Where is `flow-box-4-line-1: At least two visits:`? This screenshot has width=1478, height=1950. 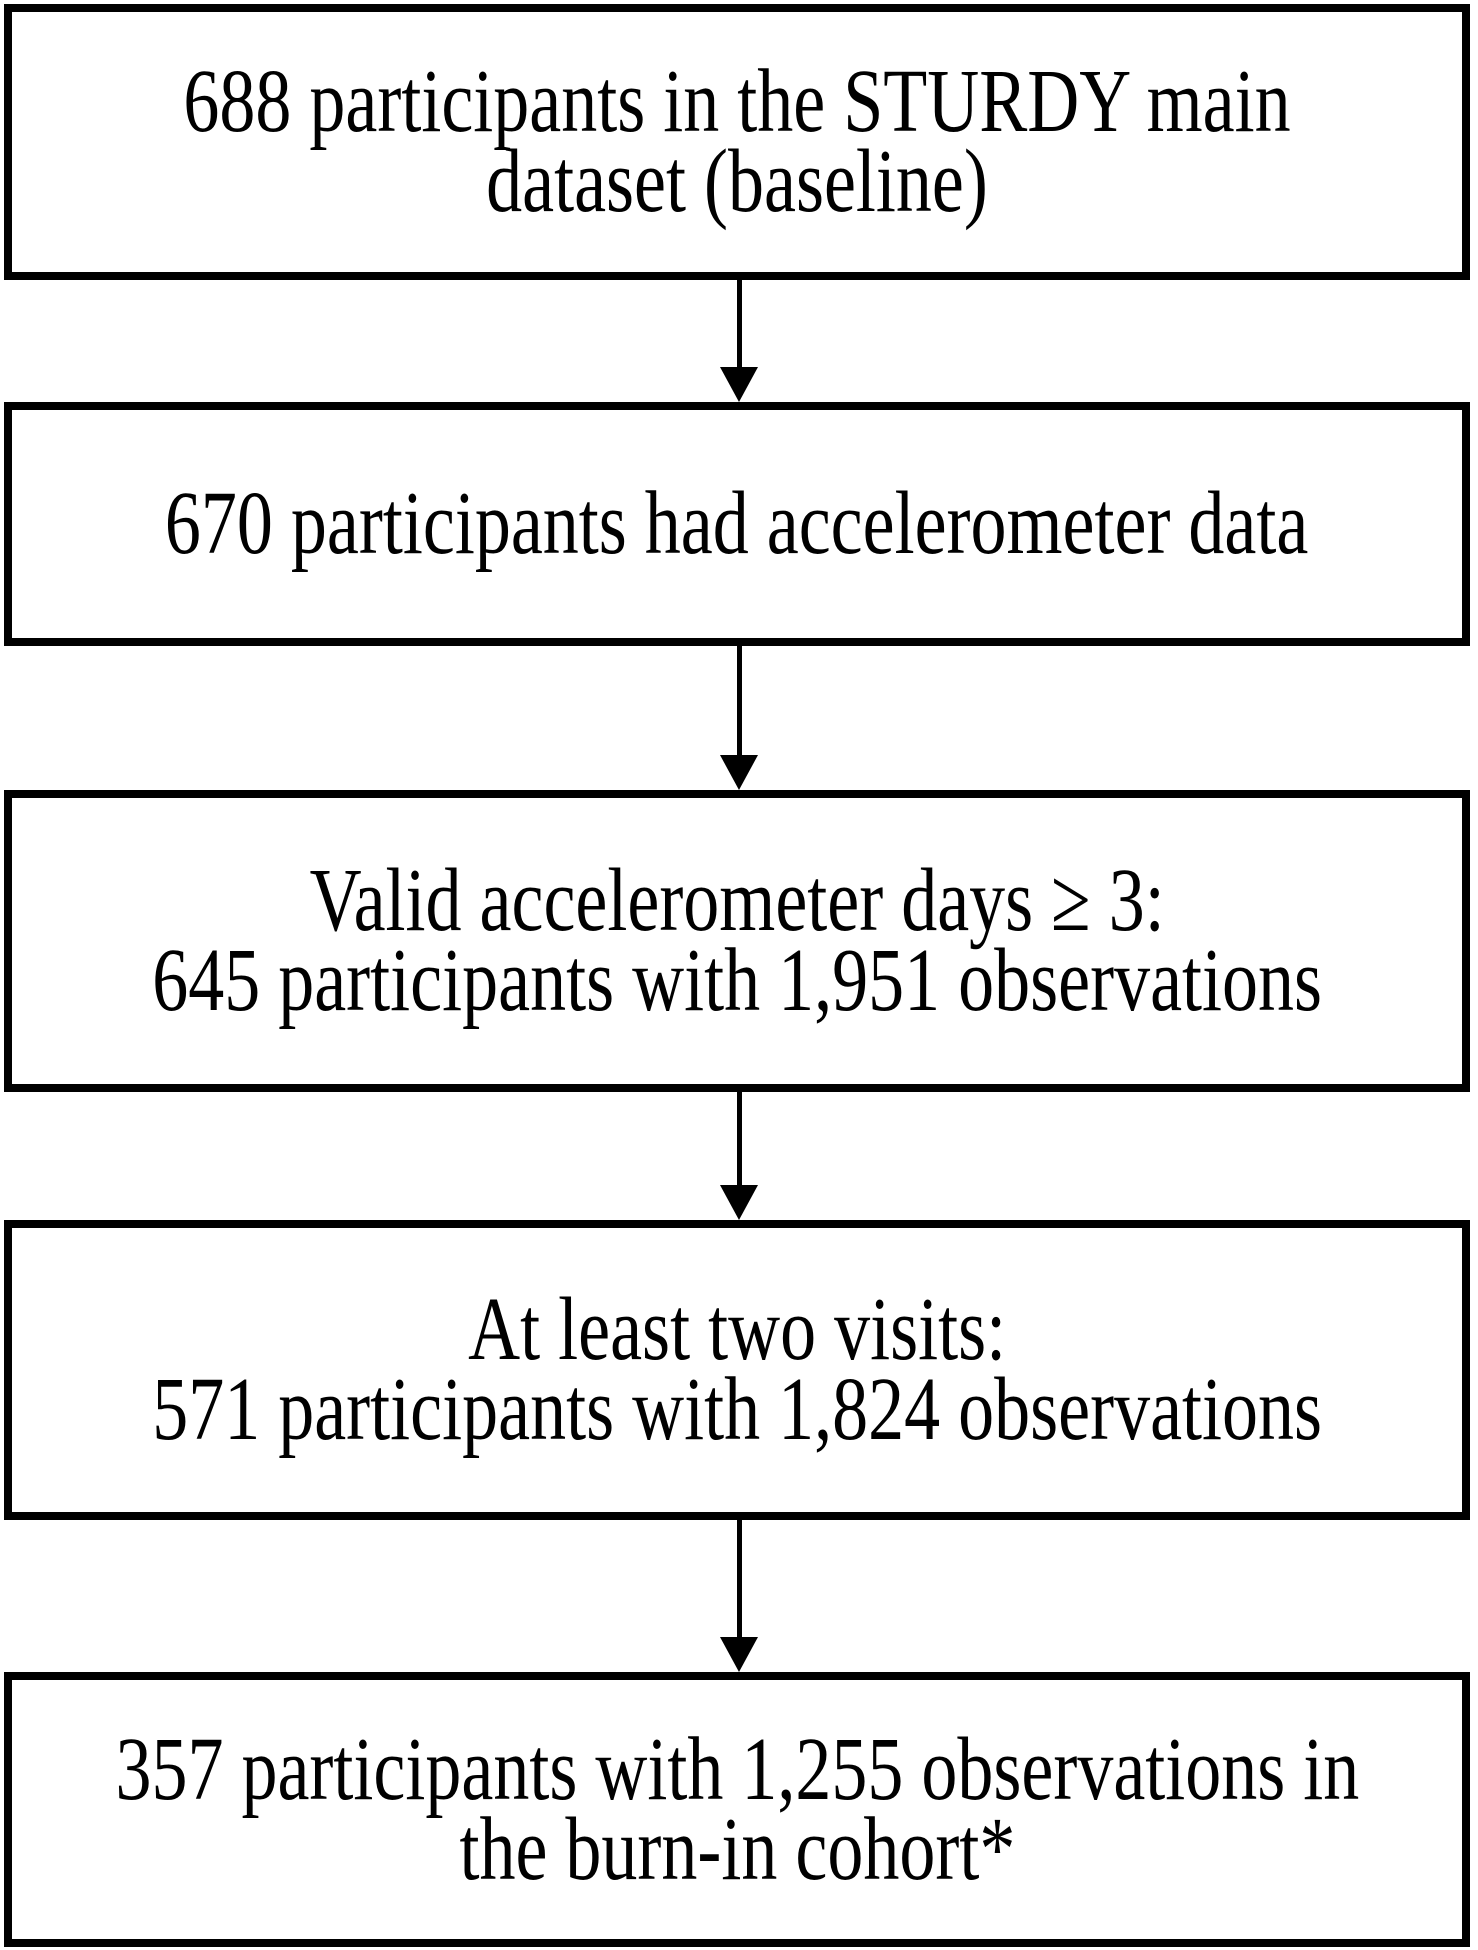 flow-box-4-line-1: At least two visits: is located at coordinates (736, 1329).